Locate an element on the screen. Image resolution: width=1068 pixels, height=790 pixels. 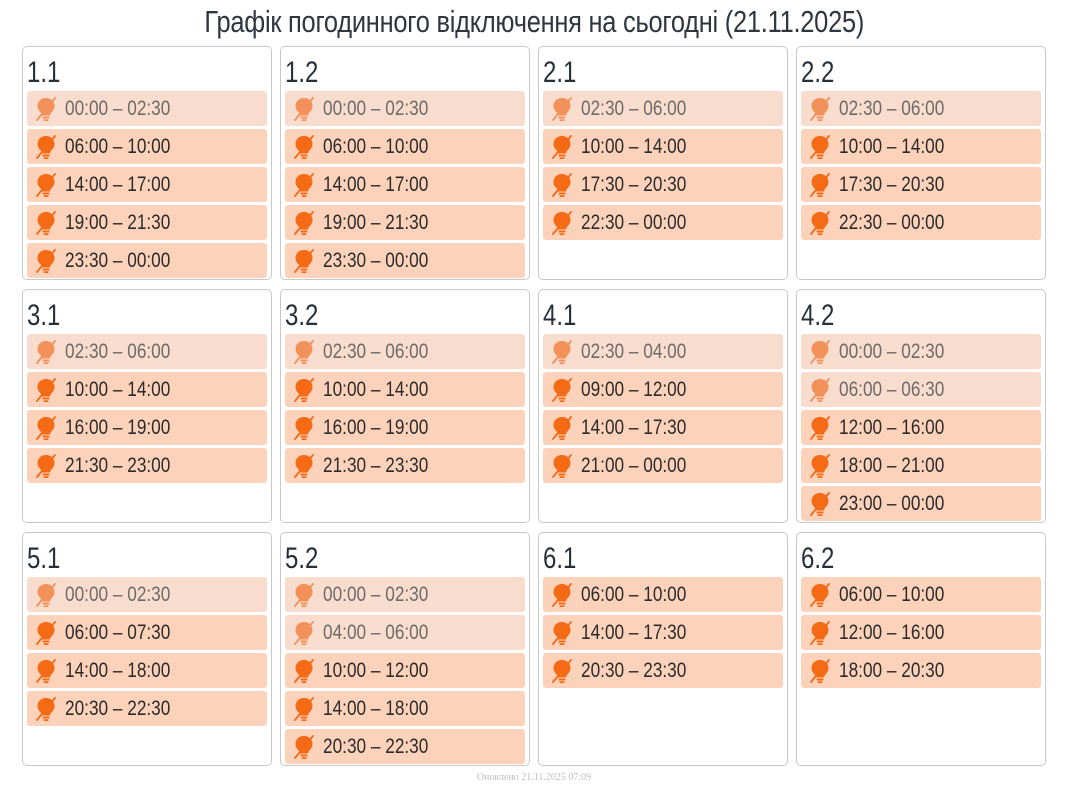
outage-slot: 14:00 – 18:00 is located at coordinates (147, 670).